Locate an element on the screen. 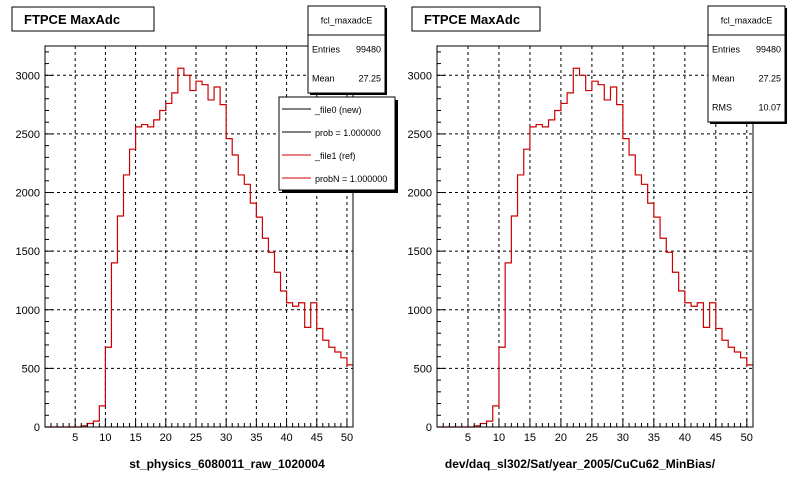  stats-label: RMS is located at coordinates (722, 108).